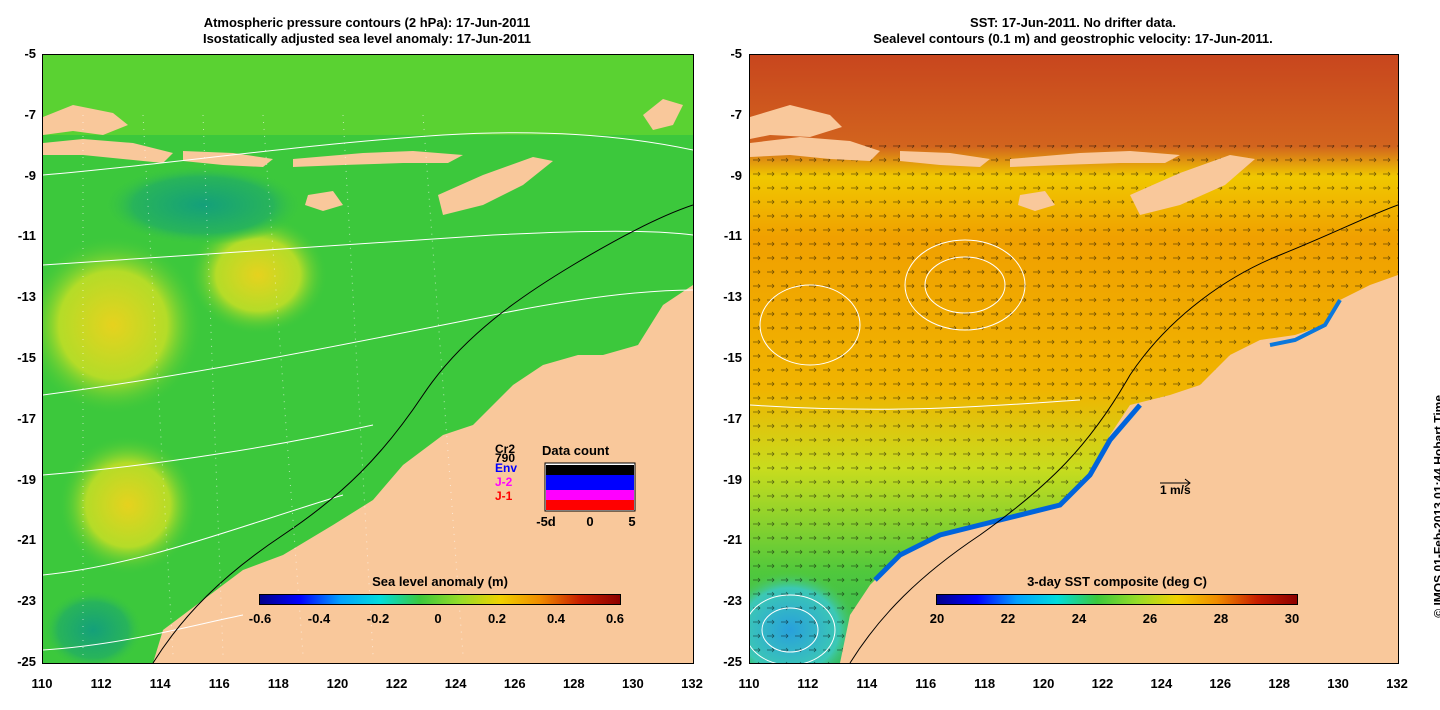 This screenshot has height=710, width=1440. Describe the element at coordinates (505, 458) in the screenshot. I see `legend-790: 790` at that location.